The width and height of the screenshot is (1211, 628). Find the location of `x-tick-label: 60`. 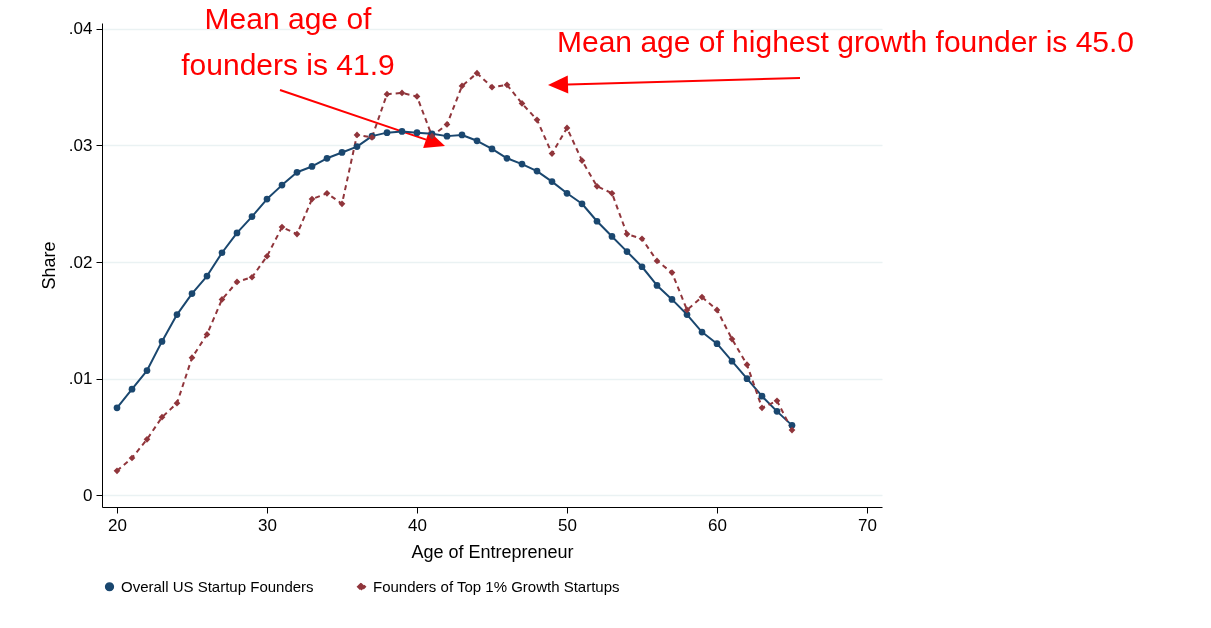

x-tick-label: 60 is located at coordinates (717, 525).